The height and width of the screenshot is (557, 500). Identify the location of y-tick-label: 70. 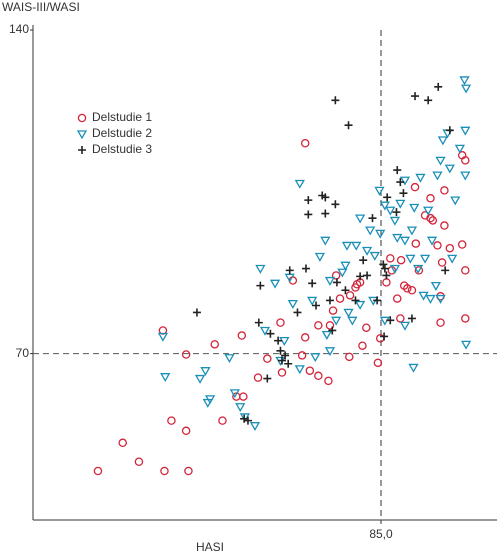
(23, 353).